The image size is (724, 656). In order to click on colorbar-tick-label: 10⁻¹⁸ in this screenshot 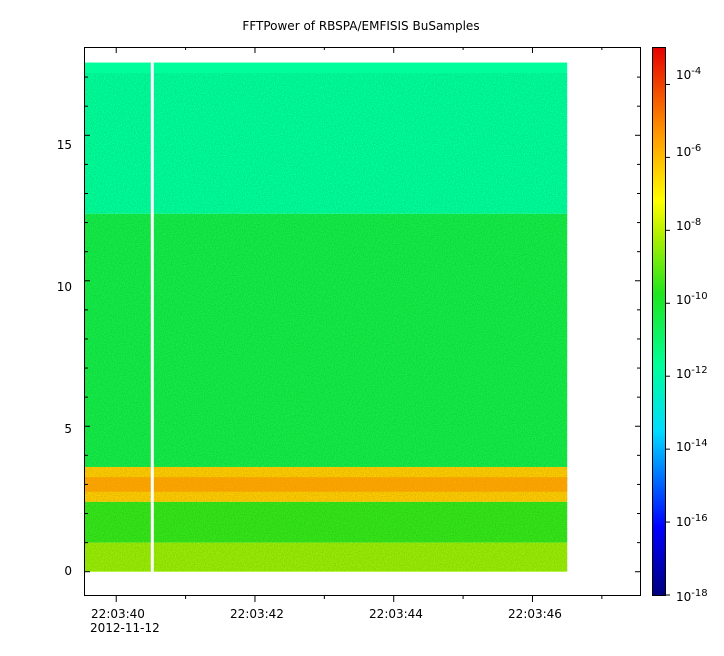, I will do `click(692, 596)`.